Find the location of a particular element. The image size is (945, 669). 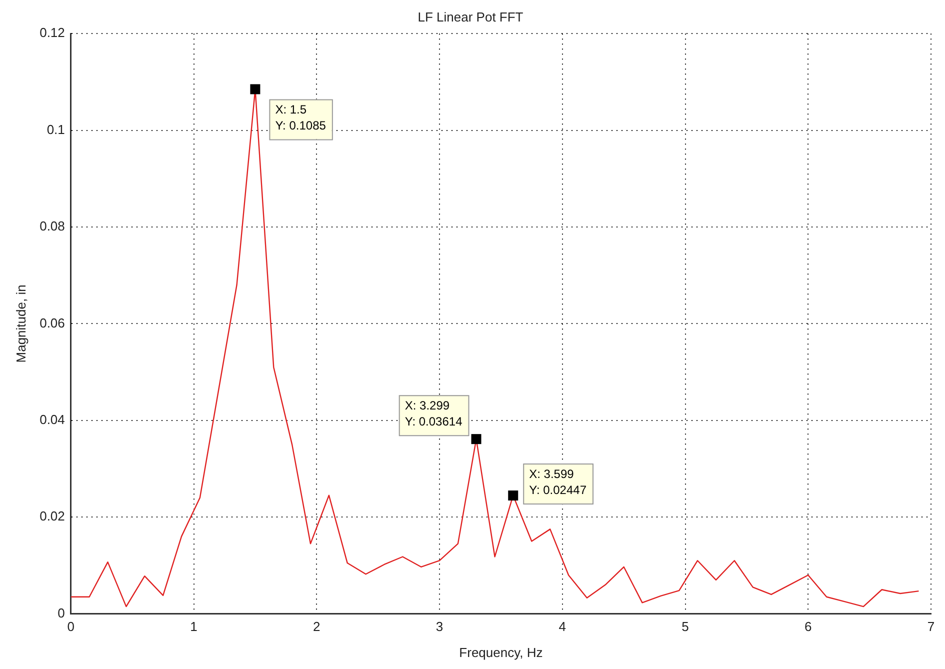

y-tick-label: 0 is located at coordinates (61, 612).